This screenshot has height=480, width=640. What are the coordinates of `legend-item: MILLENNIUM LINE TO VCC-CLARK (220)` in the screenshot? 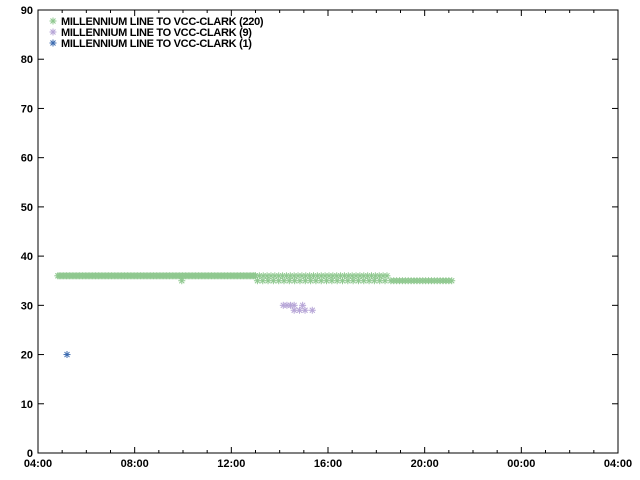 It's located at (162, 21).